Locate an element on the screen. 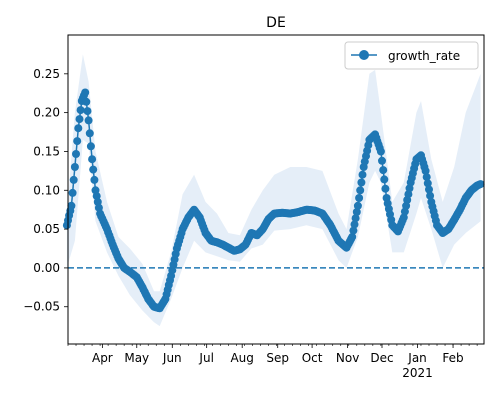 This screenshot has height=400, width=500. x-tick-label: Nov is located at coordinates (347, 358).